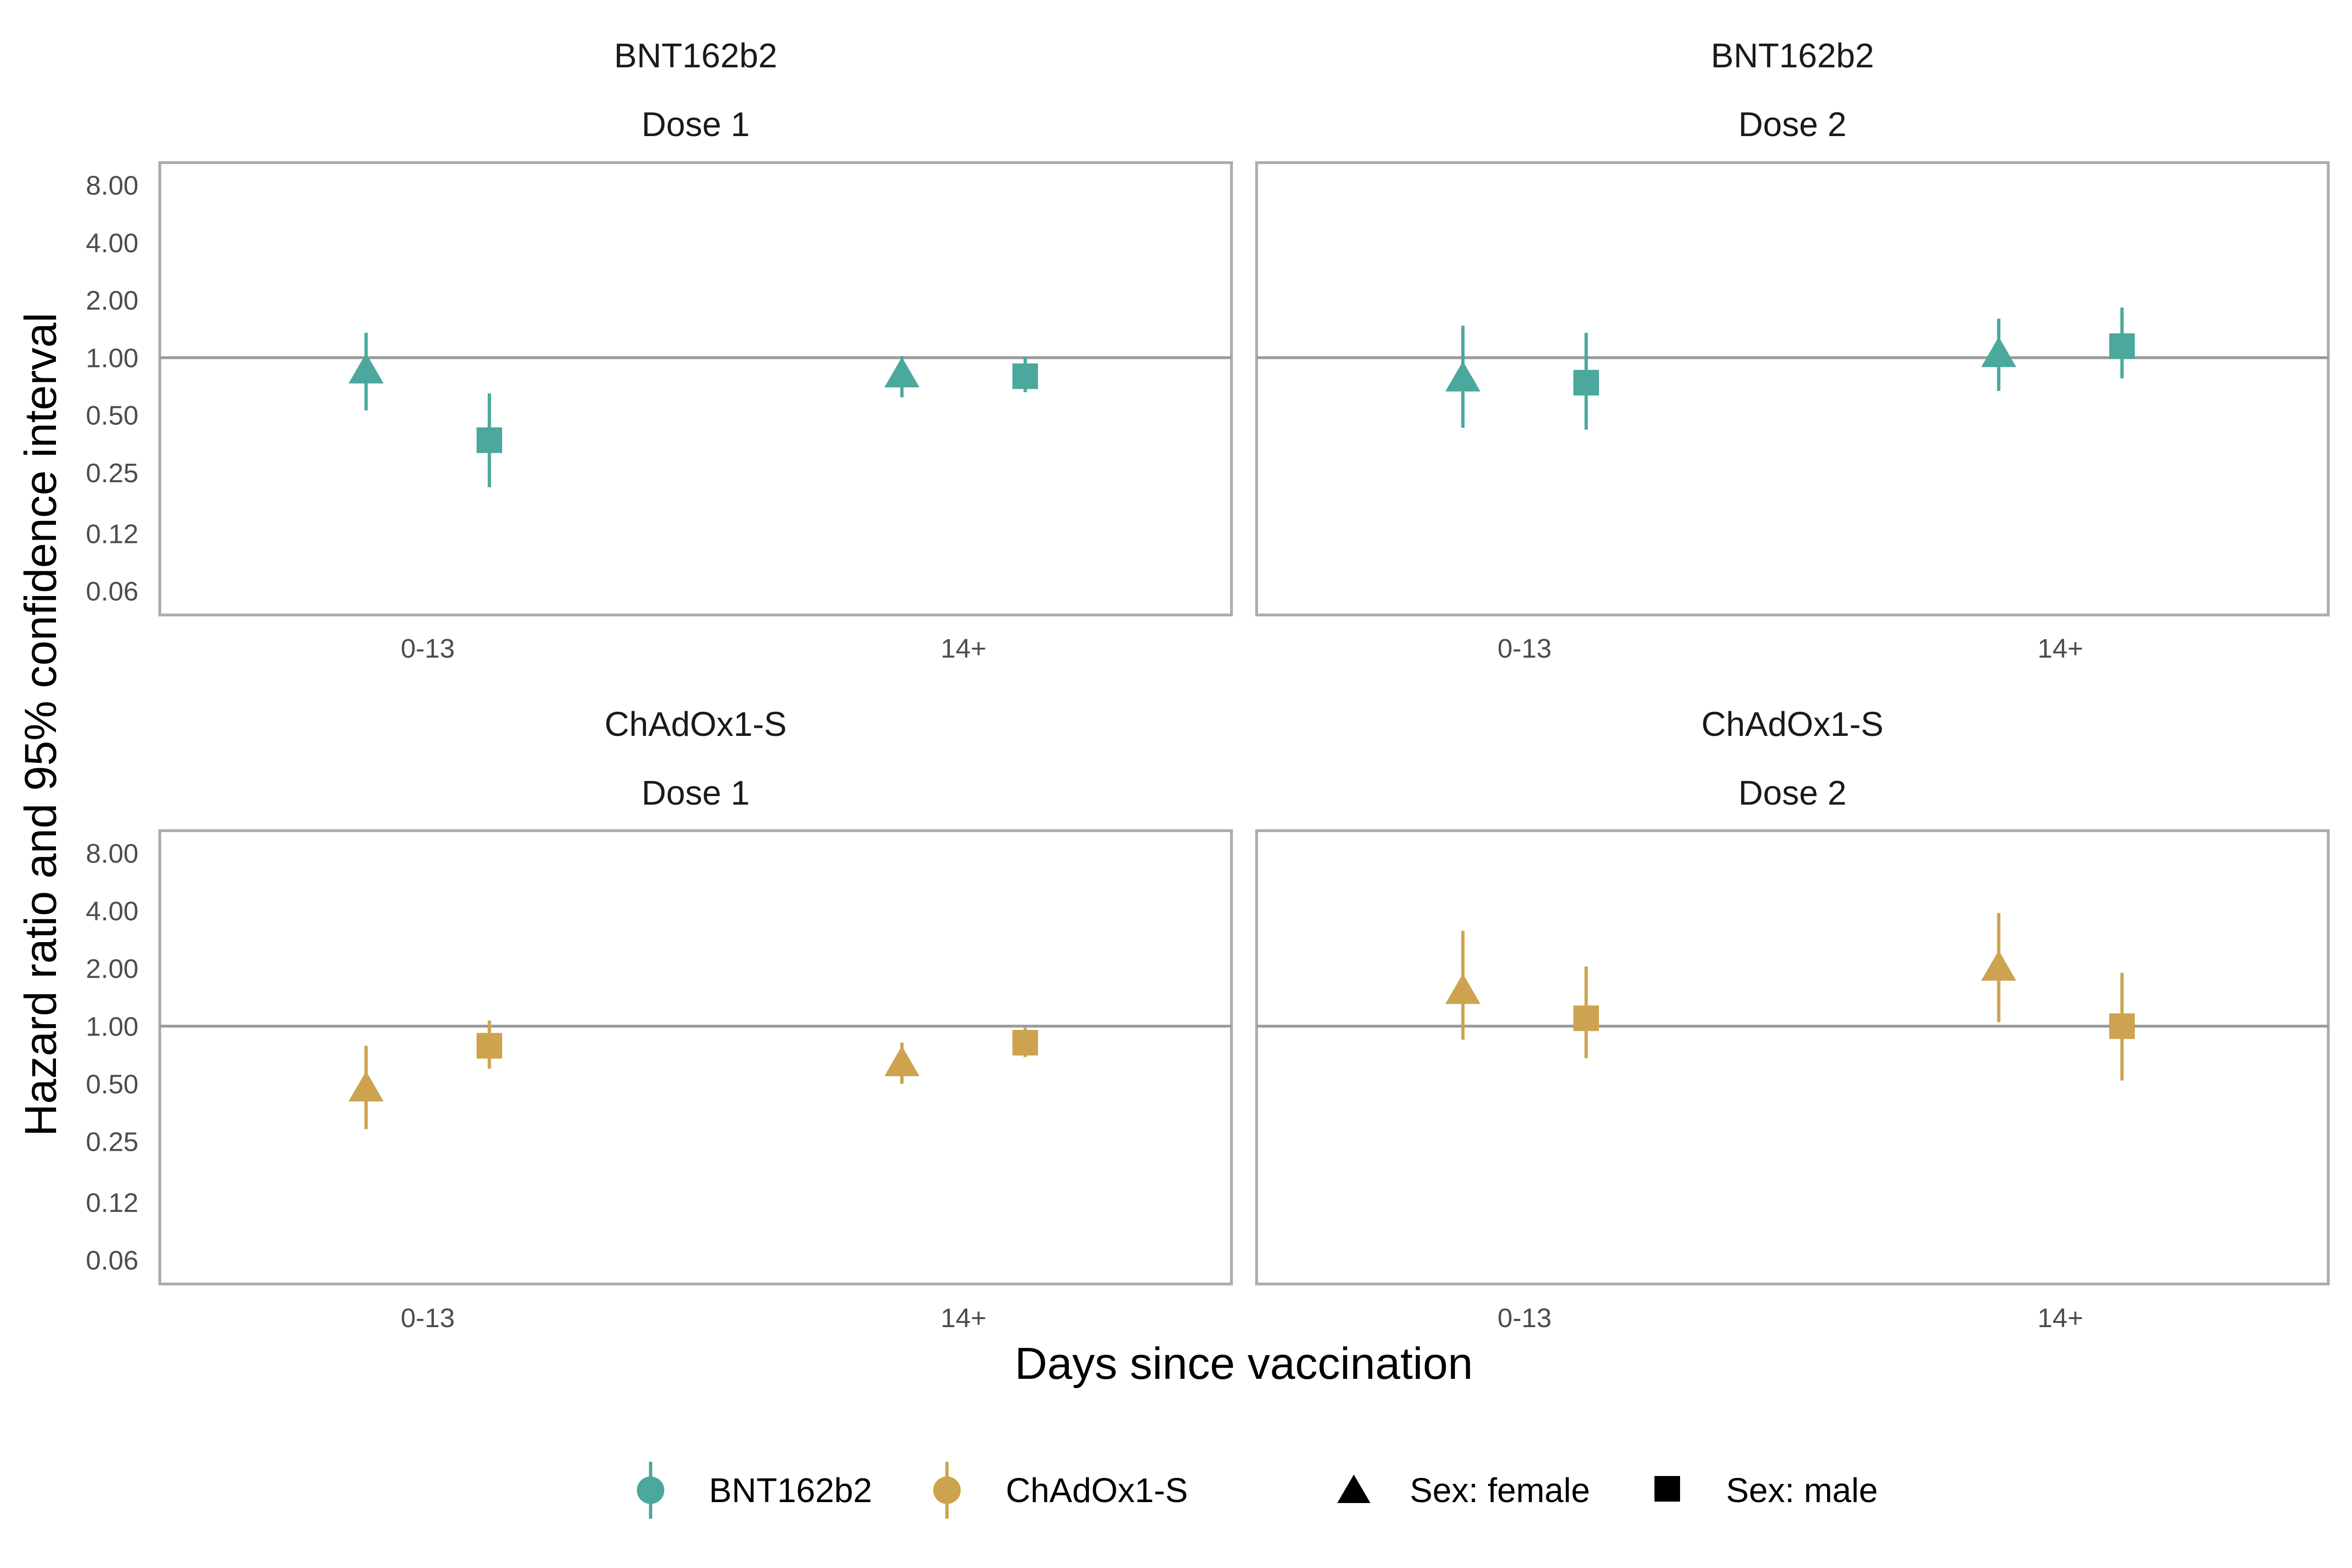 This screenshot has width=2352, height=1568. Describe the element at coordinates (1999, 965) in the screenshot. I see `panel-chadox1-s-dose-2-14-female-triangle-point` at that location.